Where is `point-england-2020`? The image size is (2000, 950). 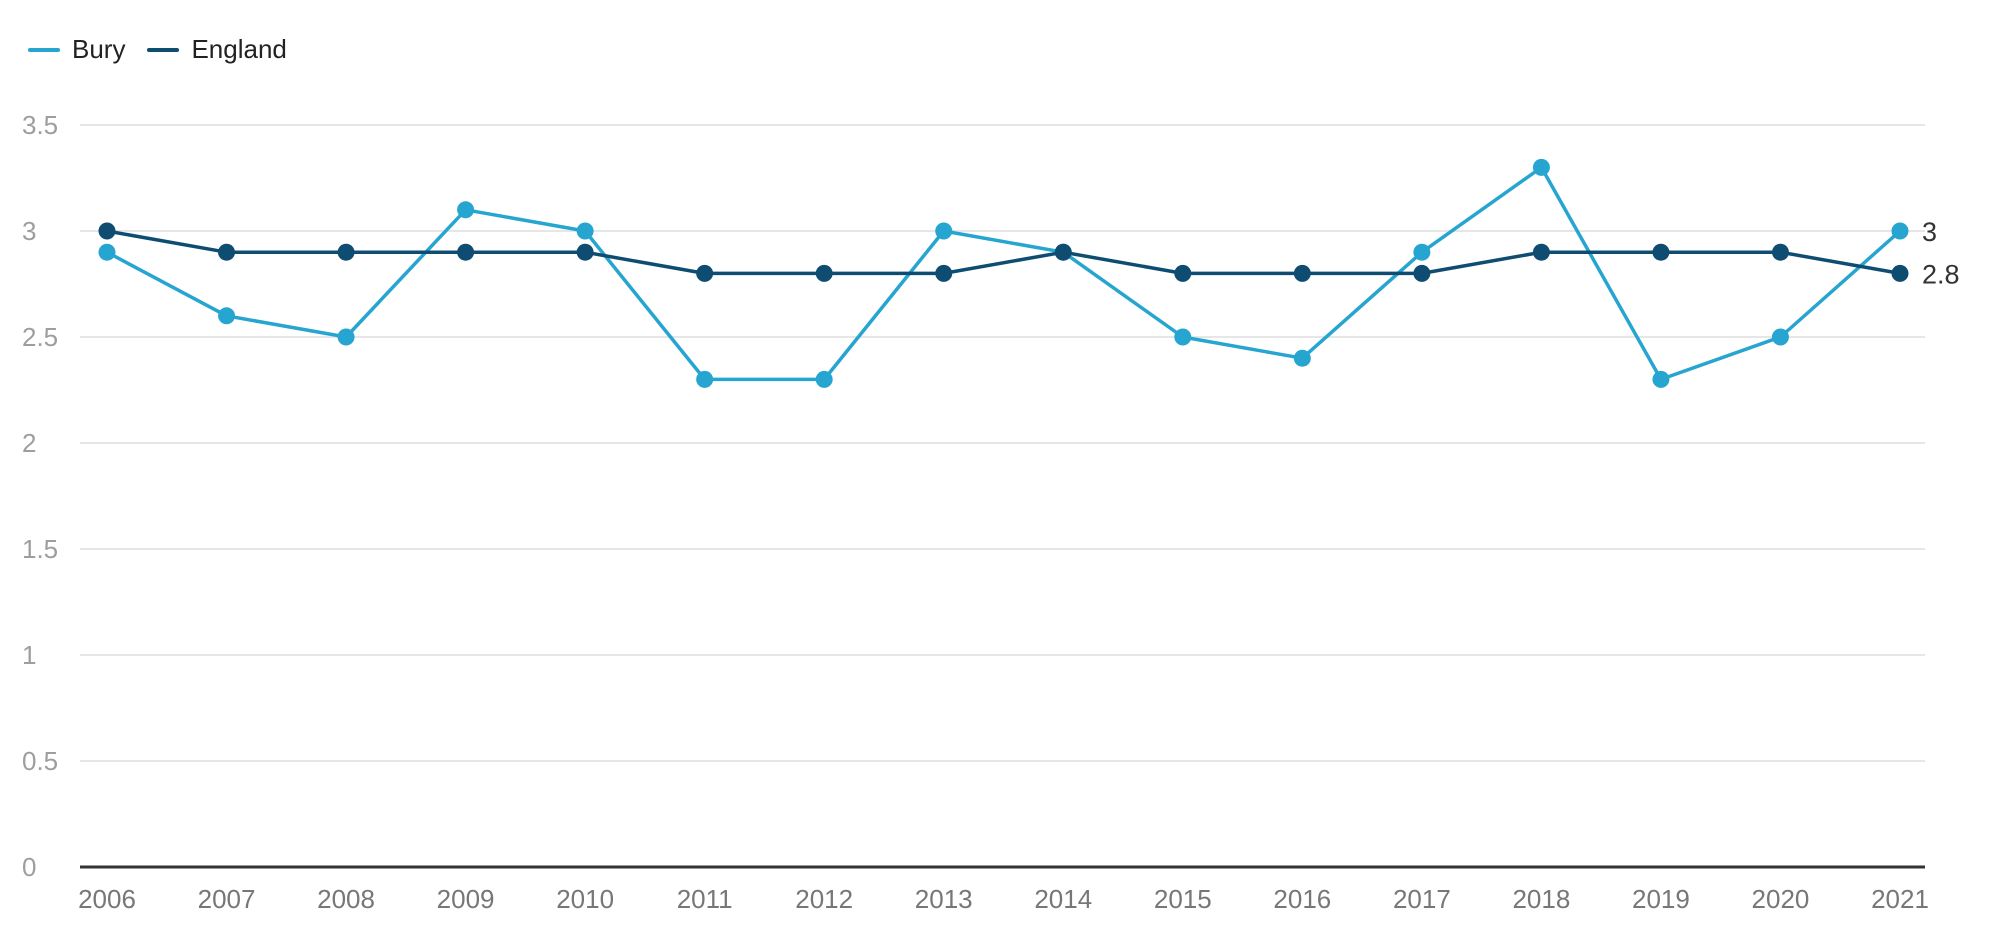
point-england-2020 is located at coordinates (1780, 252).